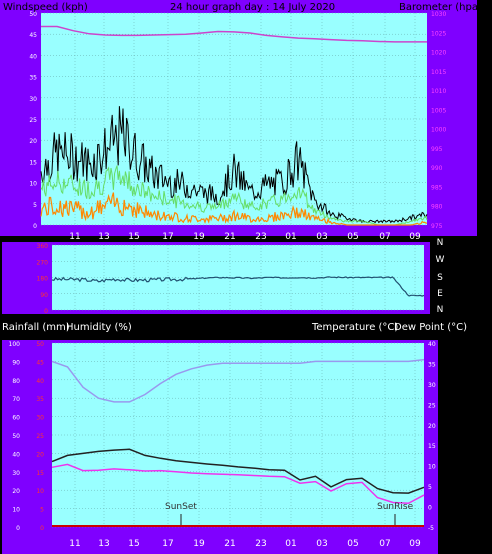 The image size is (492, 554). Describe the element at coordinates (40, 491) in the screenshot. I see `y-tick-label-rainfall: 10` at that location.